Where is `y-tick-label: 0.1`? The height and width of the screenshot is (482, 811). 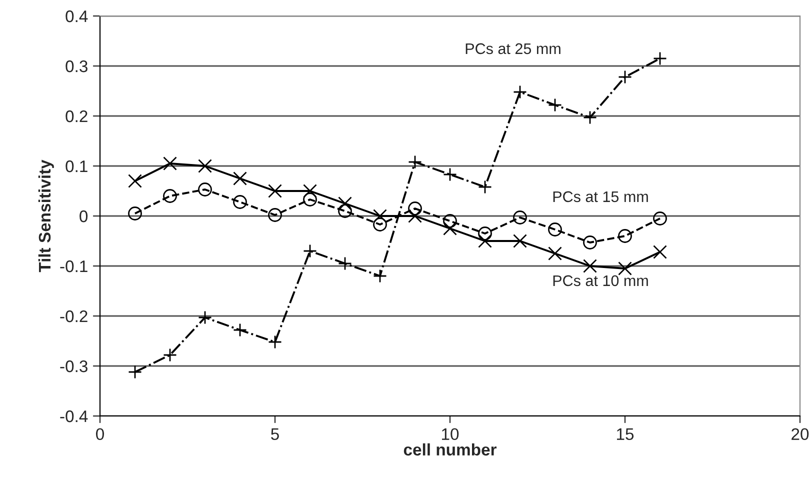
y-tick-label: 0.1 is located at coordinates (77, 166).